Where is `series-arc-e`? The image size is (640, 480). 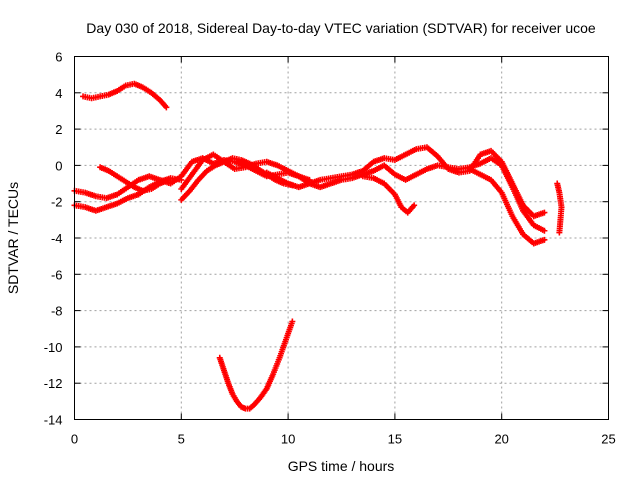 series-arc-e is located at coordinates (363, 192).